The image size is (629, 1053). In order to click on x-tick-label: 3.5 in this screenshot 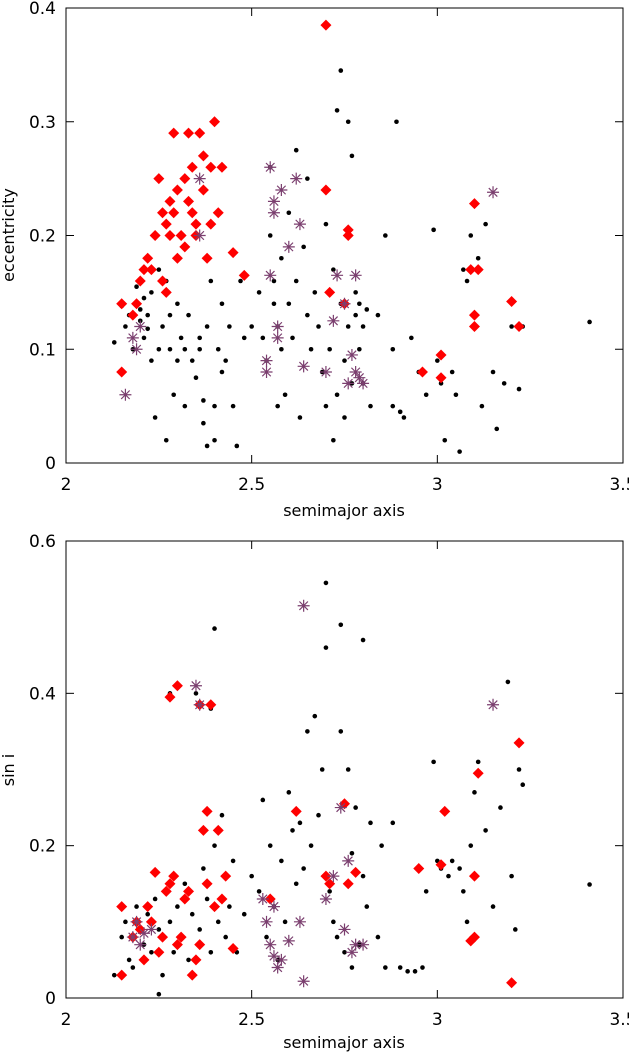, I will do `click(619, 1020)`.